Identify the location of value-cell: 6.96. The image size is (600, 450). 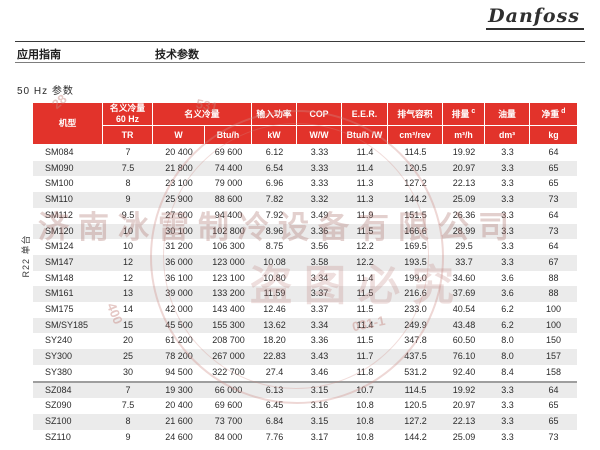
(274, 183).